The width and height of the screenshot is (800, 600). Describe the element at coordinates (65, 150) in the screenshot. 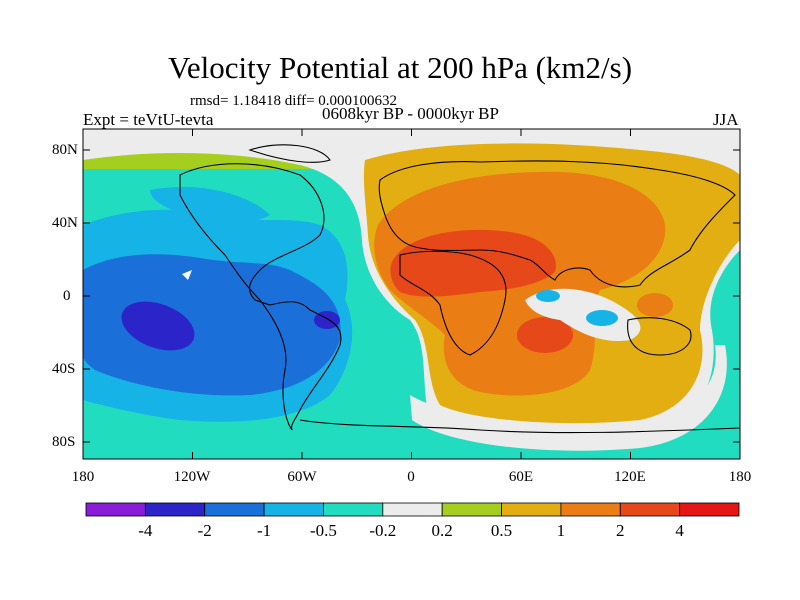

I see `lat-label-80n: 80N` at that location.